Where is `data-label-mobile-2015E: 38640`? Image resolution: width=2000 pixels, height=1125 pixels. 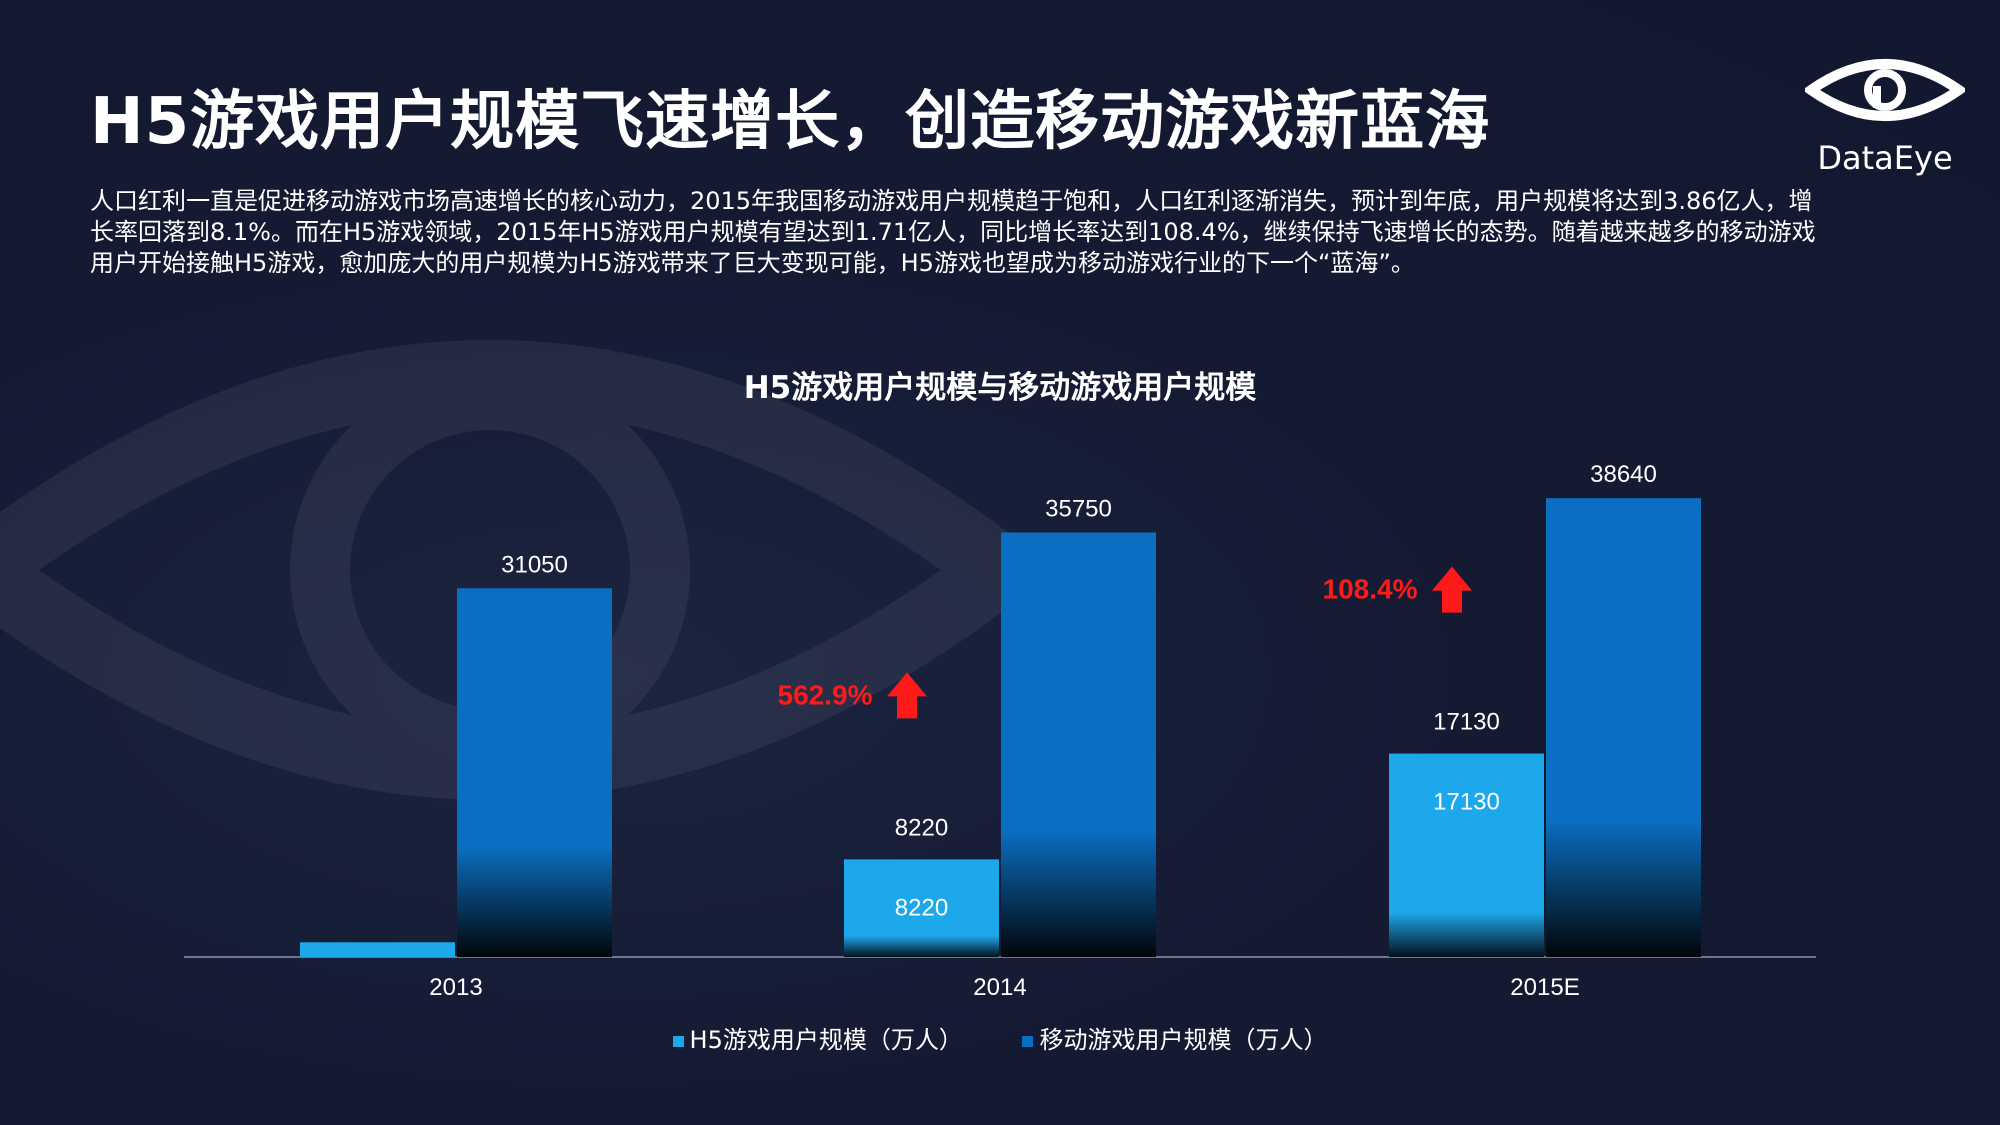 data-label-mobile-2015E: 38640 is located at coordinates (1623, 474).